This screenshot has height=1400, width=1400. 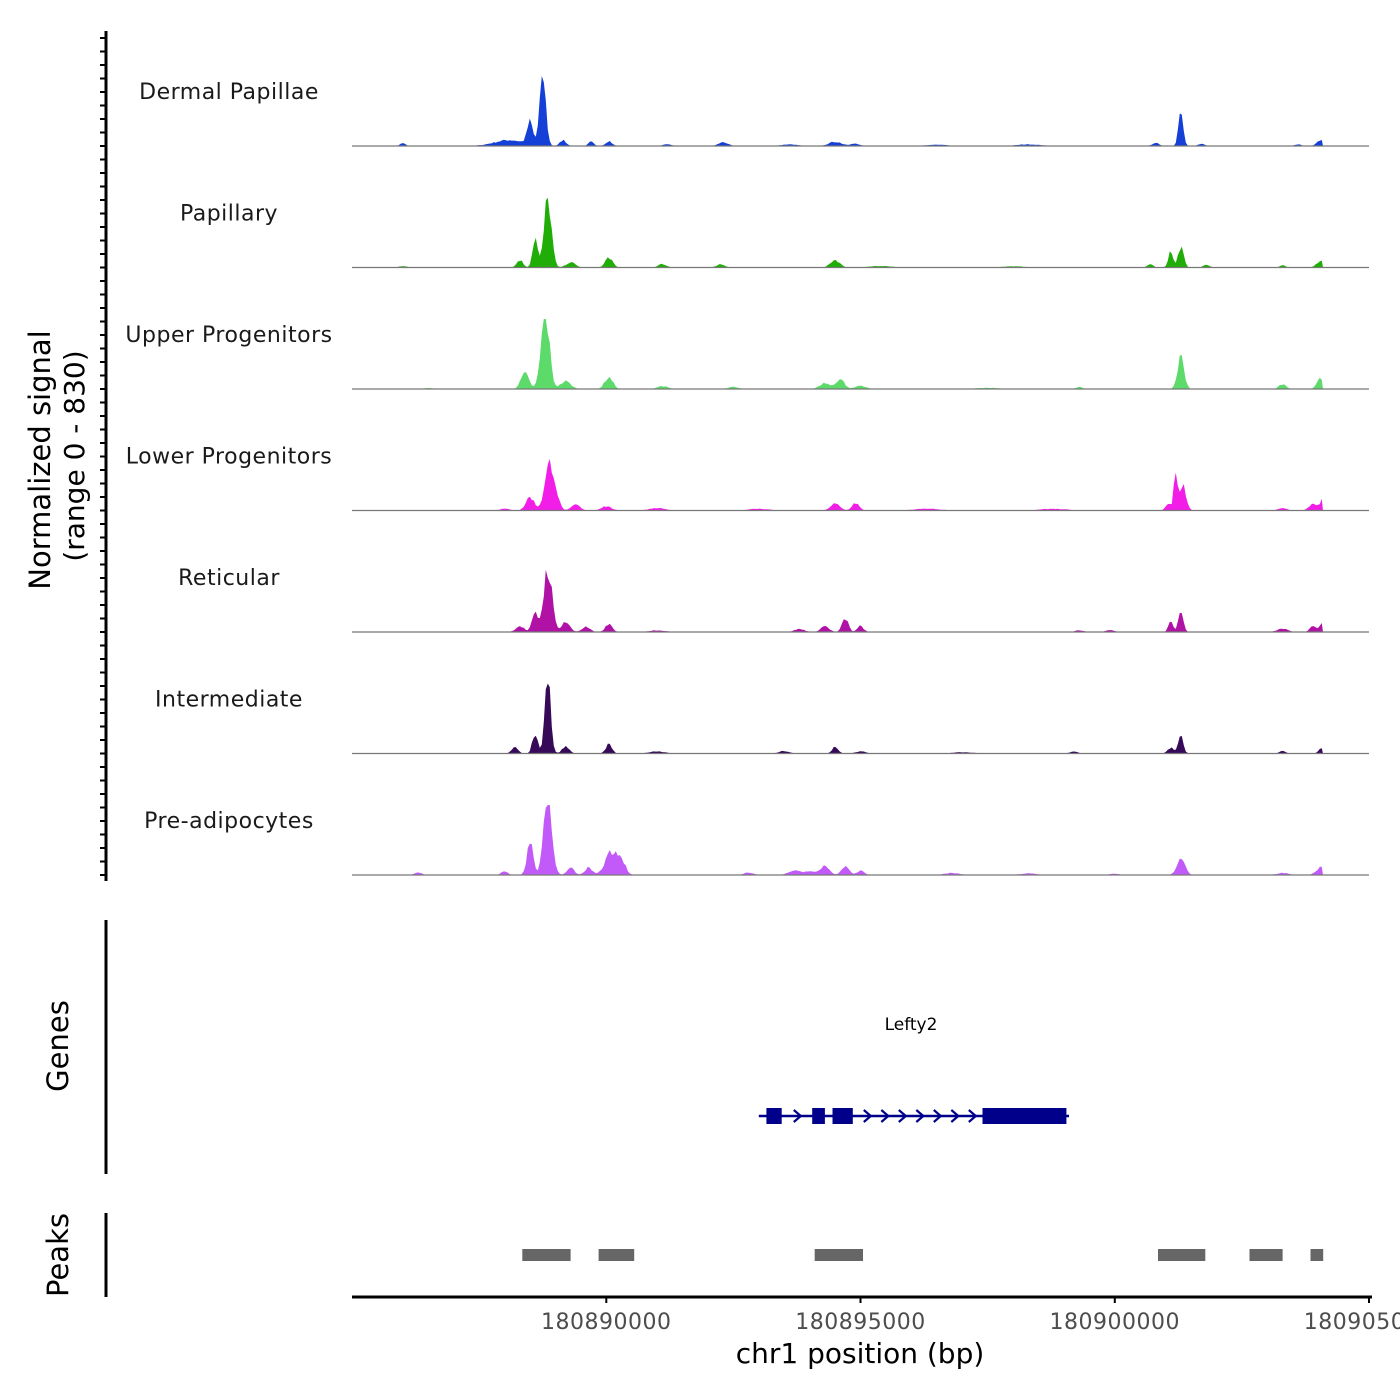 What do you see at coordinates (74, 455) in the screenshot?
I see `signal-y-axis-range: (range 0 - 830)` at bounding box center [74, 455].